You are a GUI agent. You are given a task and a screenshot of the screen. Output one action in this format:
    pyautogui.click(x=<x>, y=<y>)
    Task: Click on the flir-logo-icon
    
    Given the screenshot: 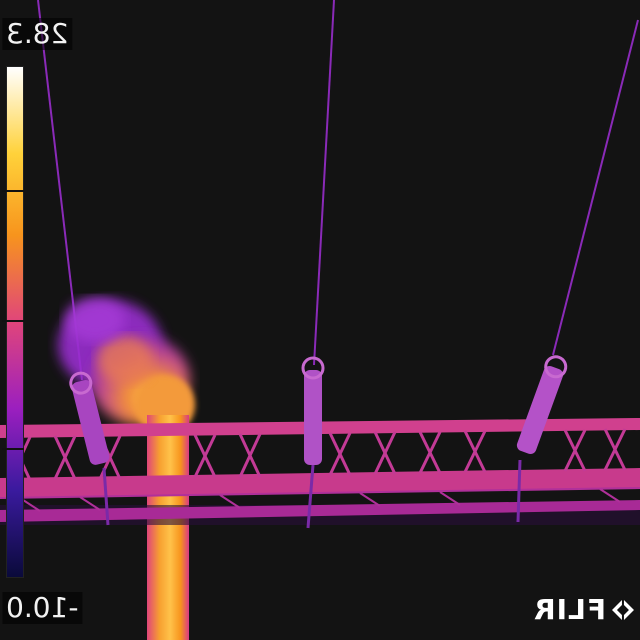 What is the action you would take?
    pyautogui.click(x=623, y=609)
    